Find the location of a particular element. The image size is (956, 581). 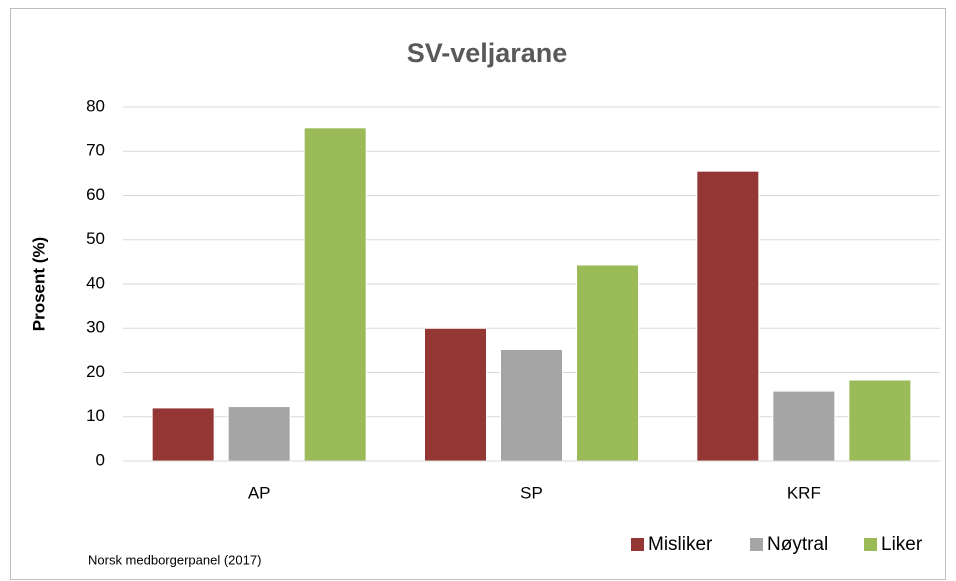

y-tick-label: 10 is located at coordinates (95, 415).